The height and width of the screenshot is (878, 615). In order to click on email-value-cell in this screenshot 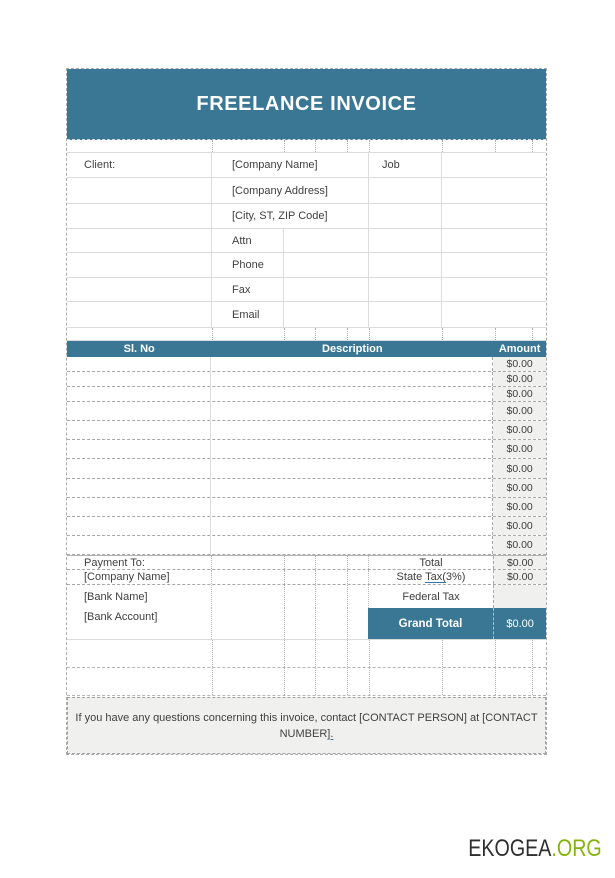, I will do `click(326, 314)`.